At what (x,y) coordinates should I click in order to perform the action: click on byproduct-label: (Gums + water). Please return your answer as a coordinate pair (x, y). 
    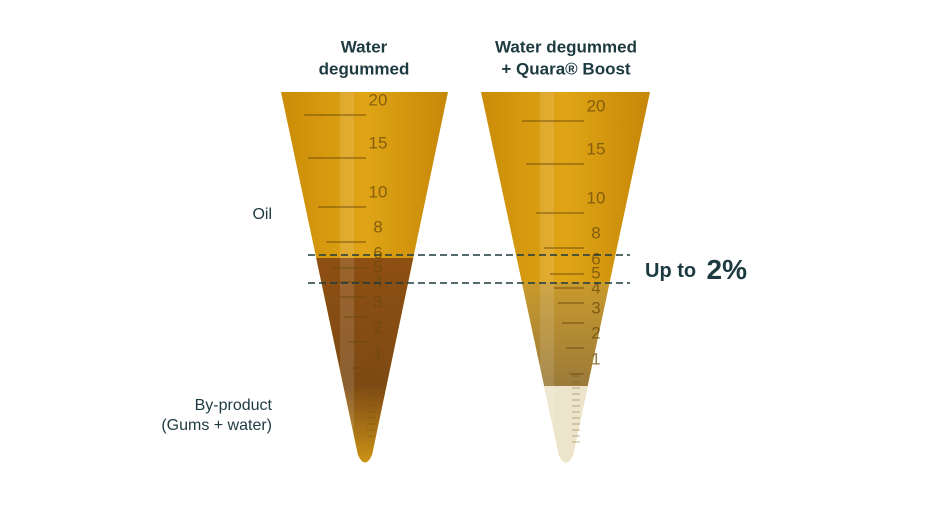
    Looking at the image, I should click on (216, 425).